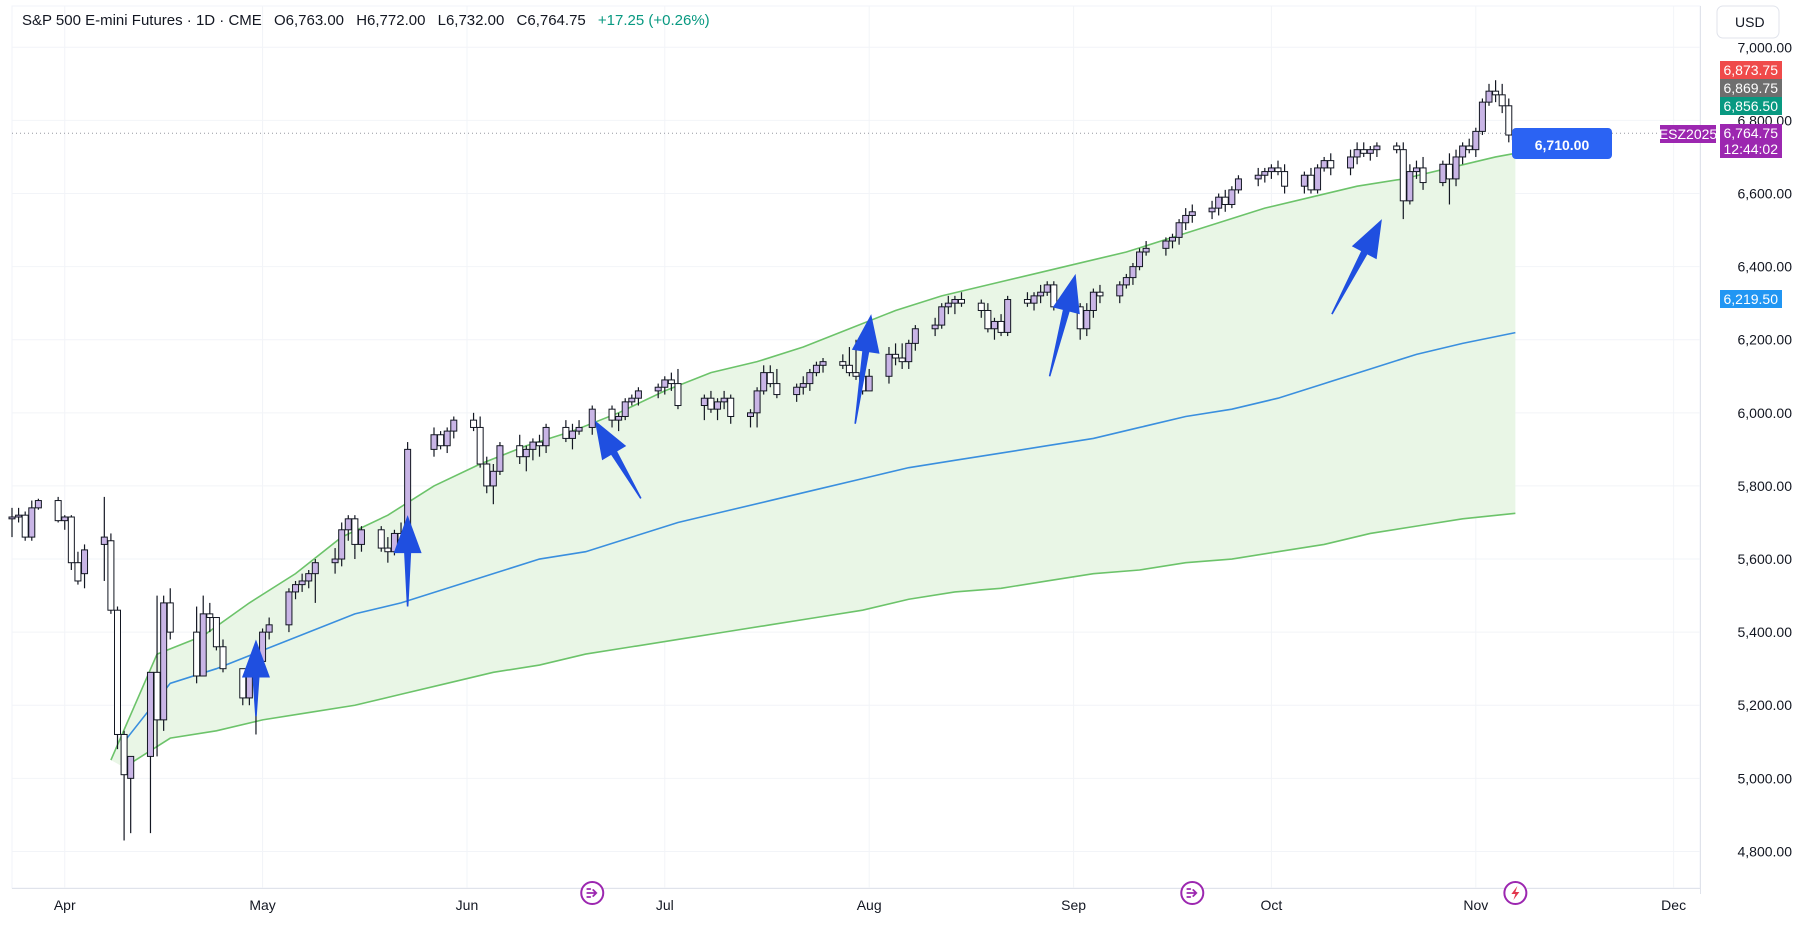 The image size is (1814, 945). Describe the element at coordinates (1751, 299) in the screenshot. I see `price-tag: 6,219.50` at that location.